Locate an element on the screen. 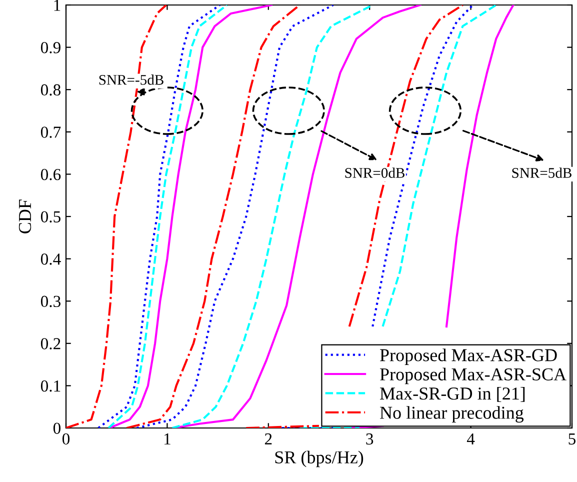  y-tick-label: 0.3 is located at coordinates (50, 302).